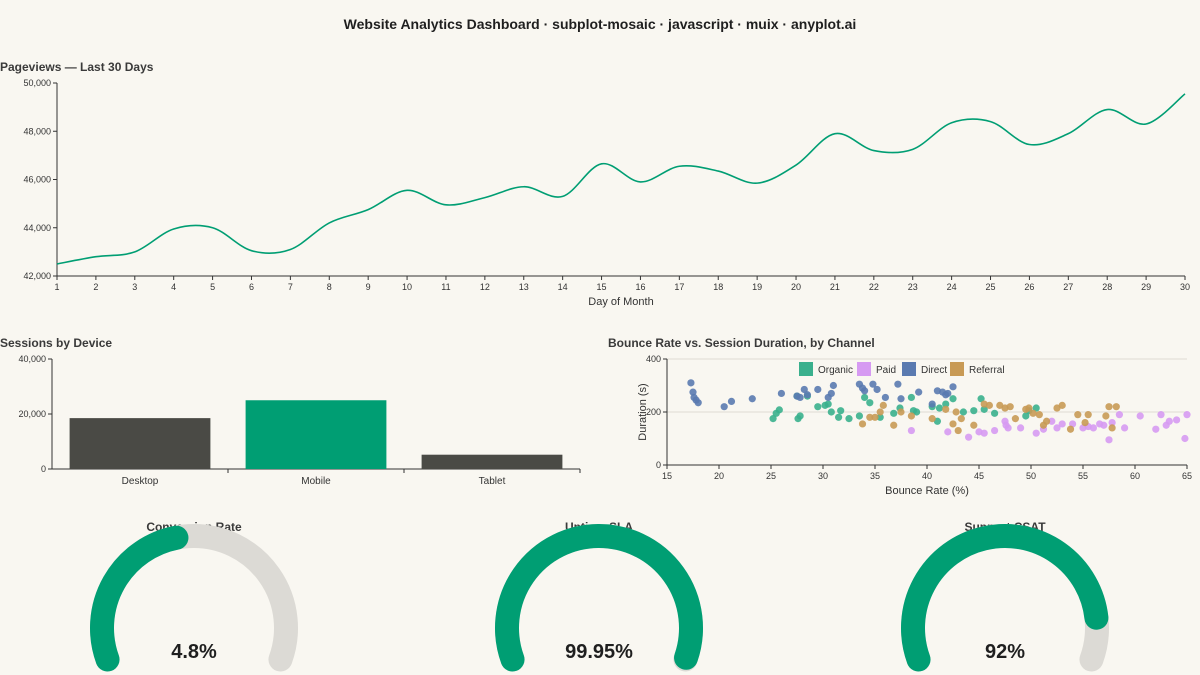 The width and height of the screenshot is (1200, 675). What do you see at coordinates (492, 481) in the screenshot?
I see `sessions-category-label: Tablet` at bounding box center [492, 481].